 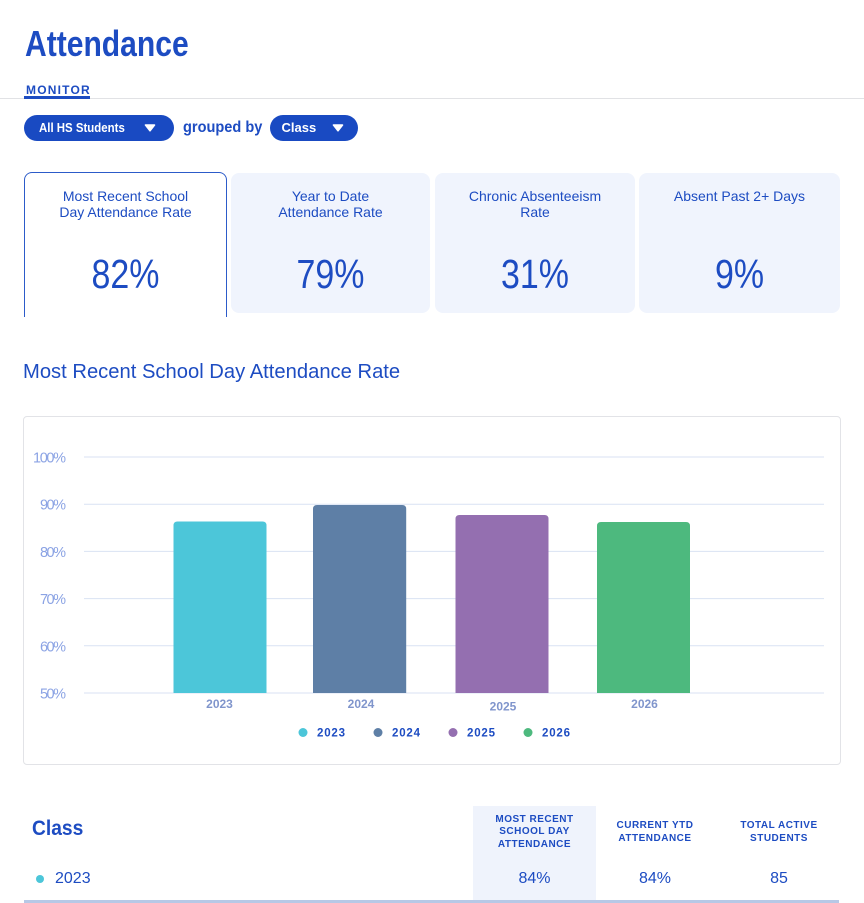 What do you see at coordinates (49, 459) in the screenshot?
I see `svg-text: 100%` at bounding box center [49, 459].